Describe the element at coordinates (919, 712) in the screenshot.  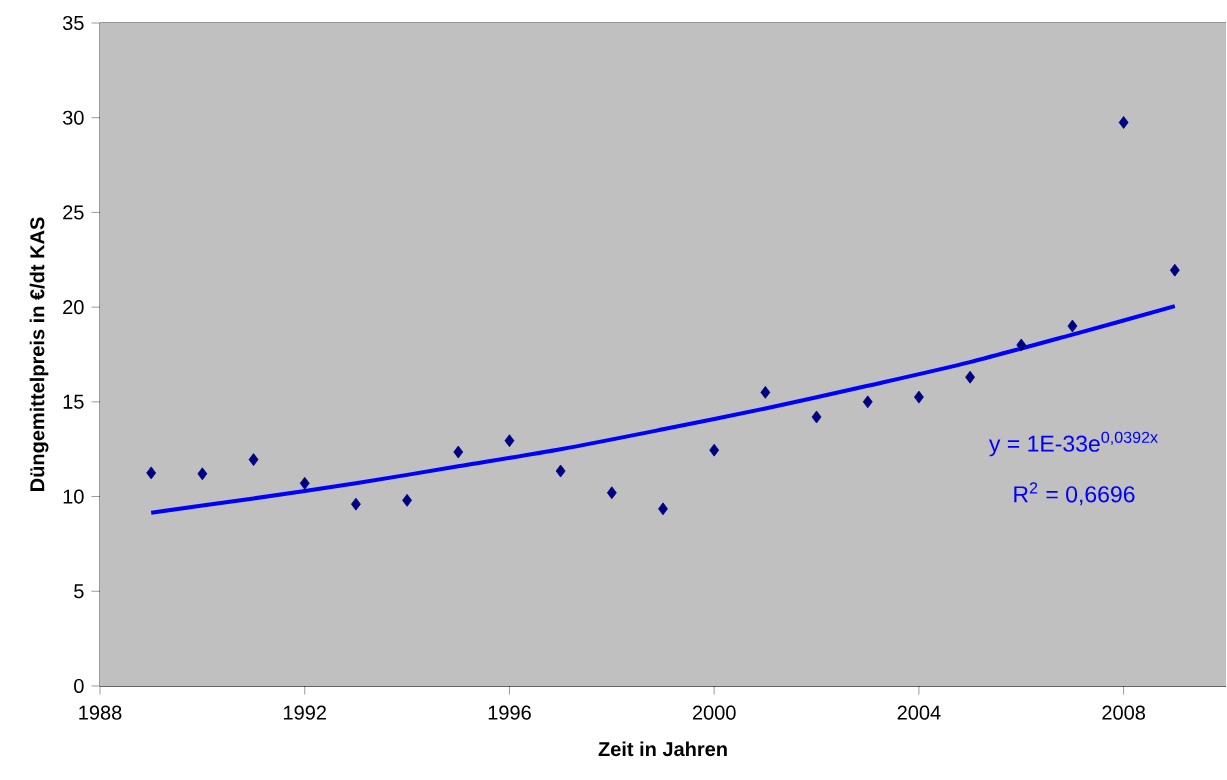
I see `x-tick-label: 2004` at that location.